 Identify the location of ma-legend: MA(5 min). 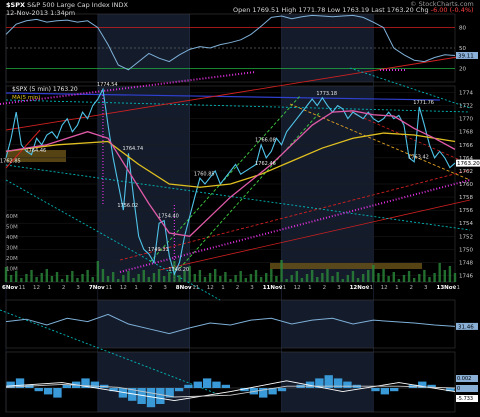
(26, 98).